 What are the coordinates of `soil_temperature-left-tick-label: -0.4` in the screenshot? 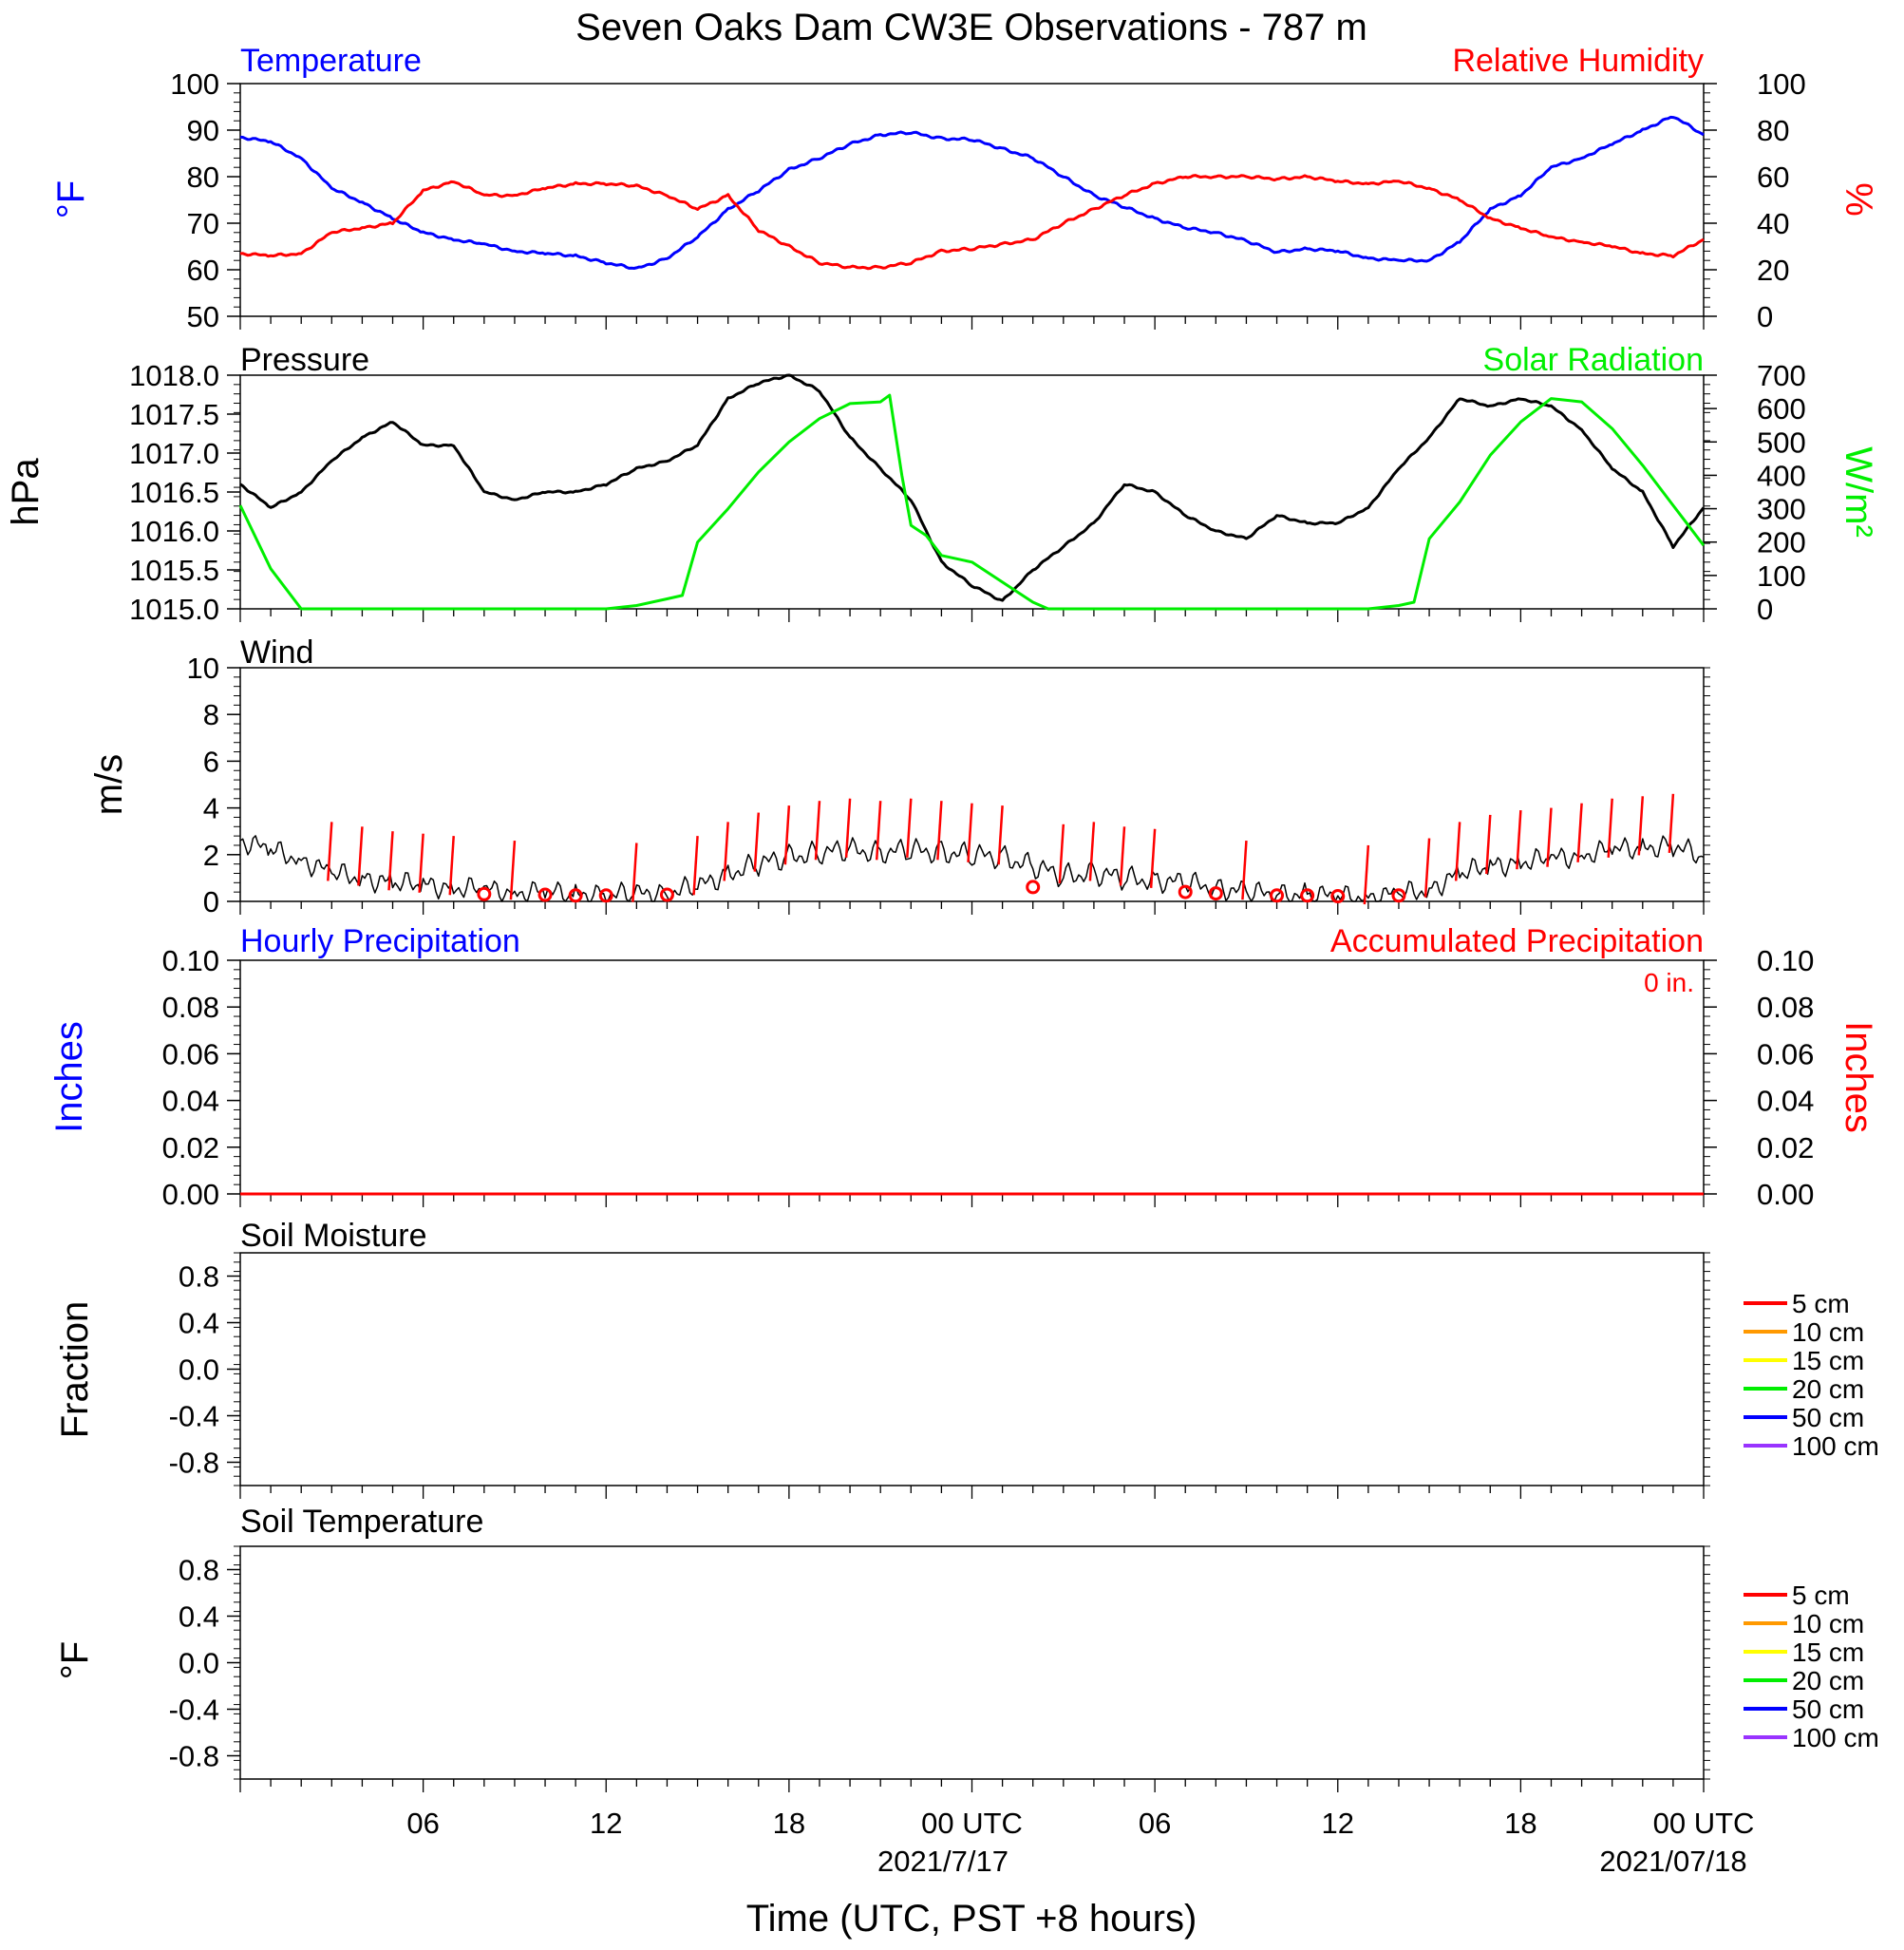 It's located at (194, 1710).